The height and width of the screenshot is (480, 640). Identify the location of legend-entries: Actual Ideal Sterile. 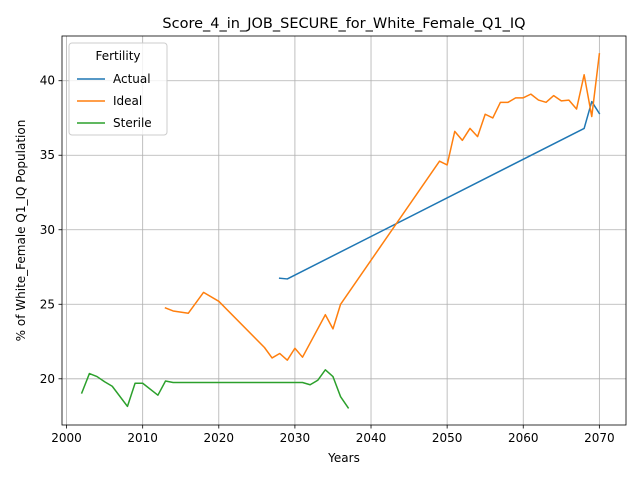
(114, 101).